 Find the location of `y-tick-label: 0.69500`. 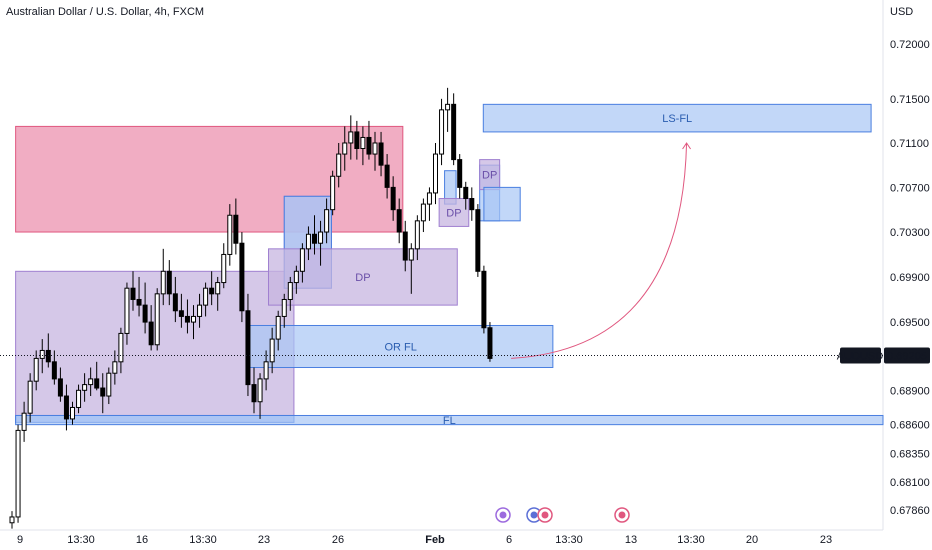

y-tick-label: 0.69500 is located at coordinates (910, 323).